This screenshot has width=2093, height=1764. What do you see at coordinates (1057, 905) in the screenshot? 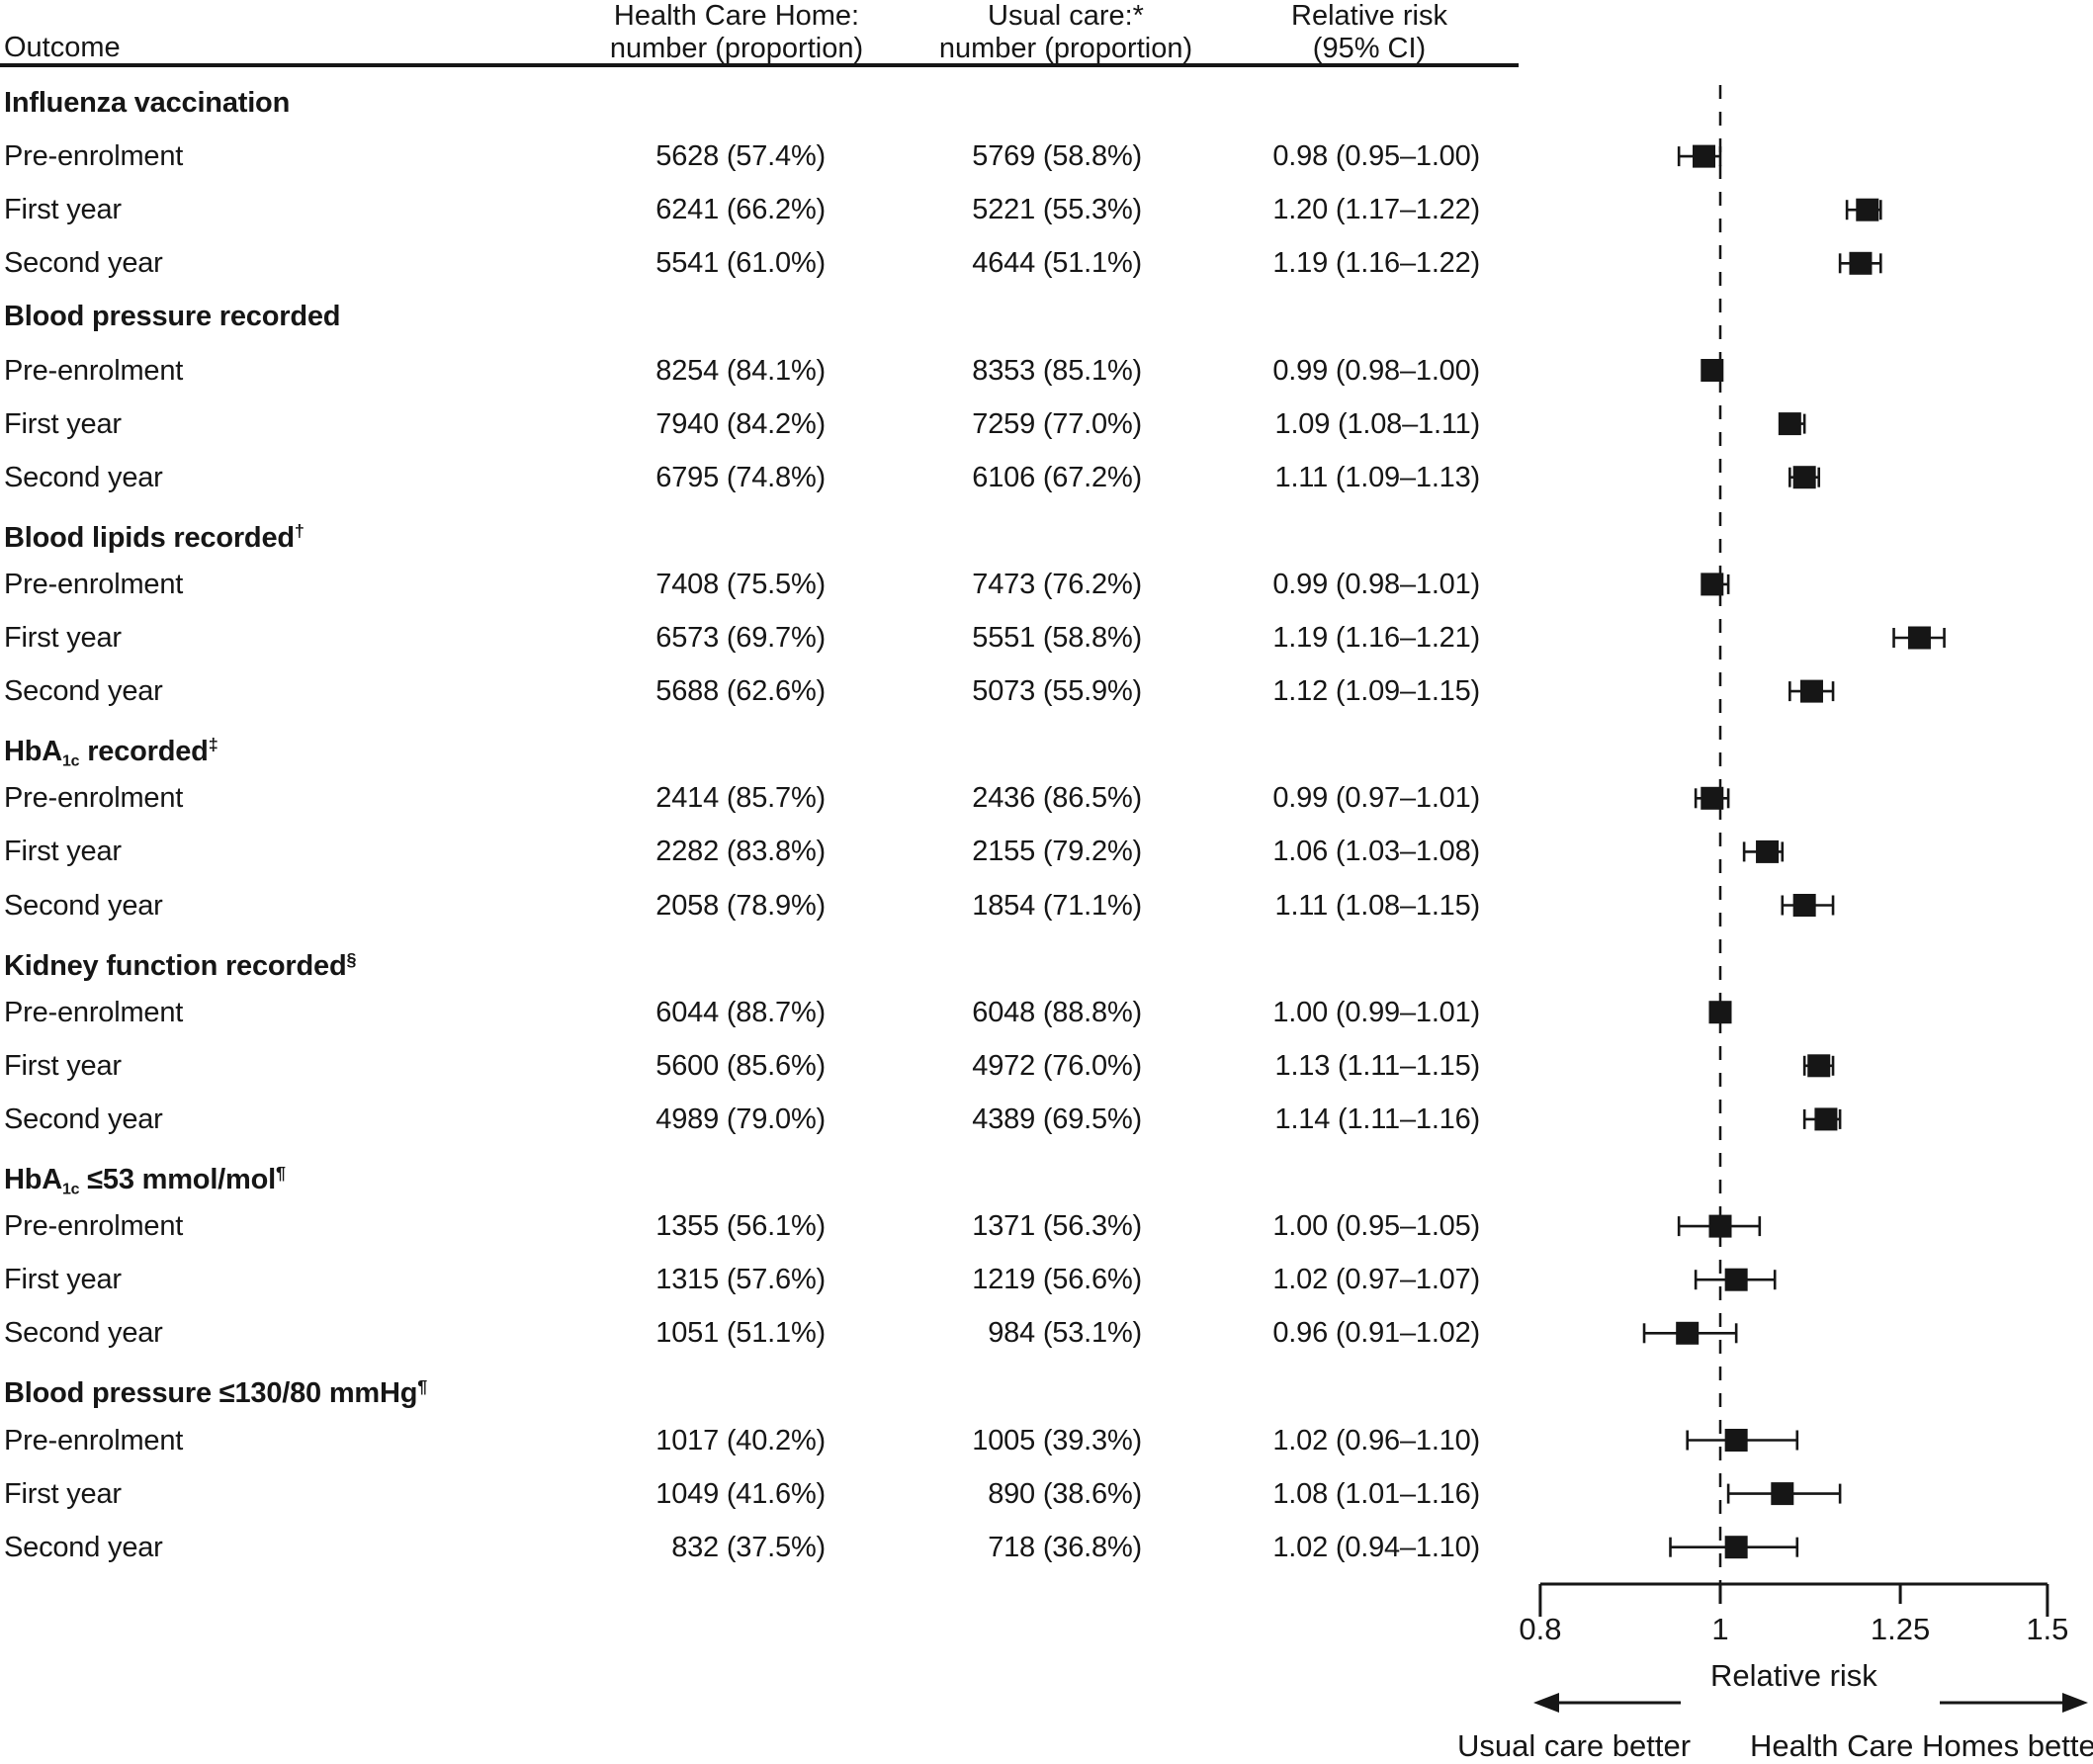
I see `usual-care-value: 1854 (71.1%)` at bounding box center [1057, 905].